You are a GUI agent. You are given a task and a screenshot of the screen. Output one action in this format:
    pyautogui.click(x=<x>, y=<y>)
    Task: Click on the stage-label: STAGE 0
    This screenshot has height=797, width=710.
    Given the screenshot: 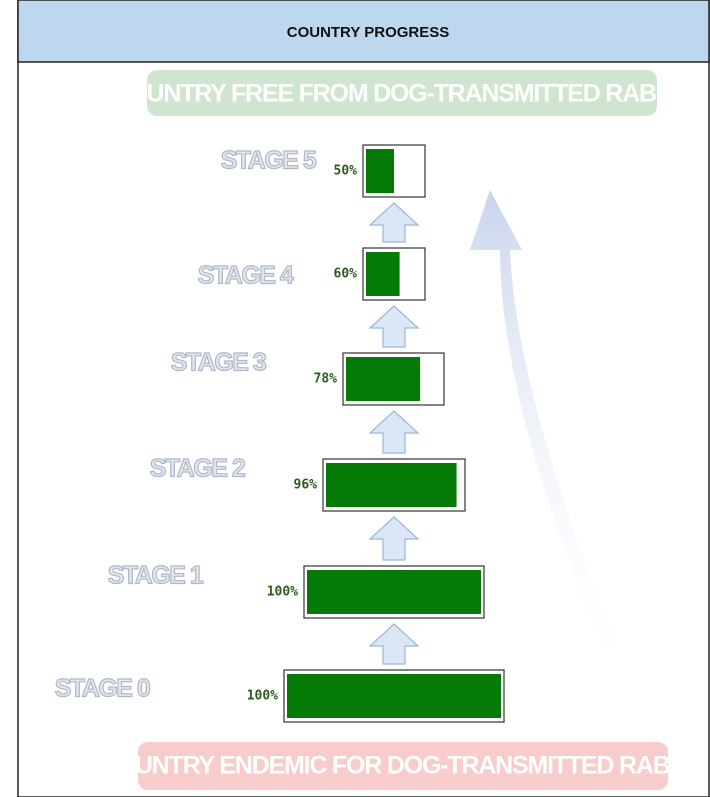 What is the action you would take?
    pyautogui.click(x=102, y=689)
    